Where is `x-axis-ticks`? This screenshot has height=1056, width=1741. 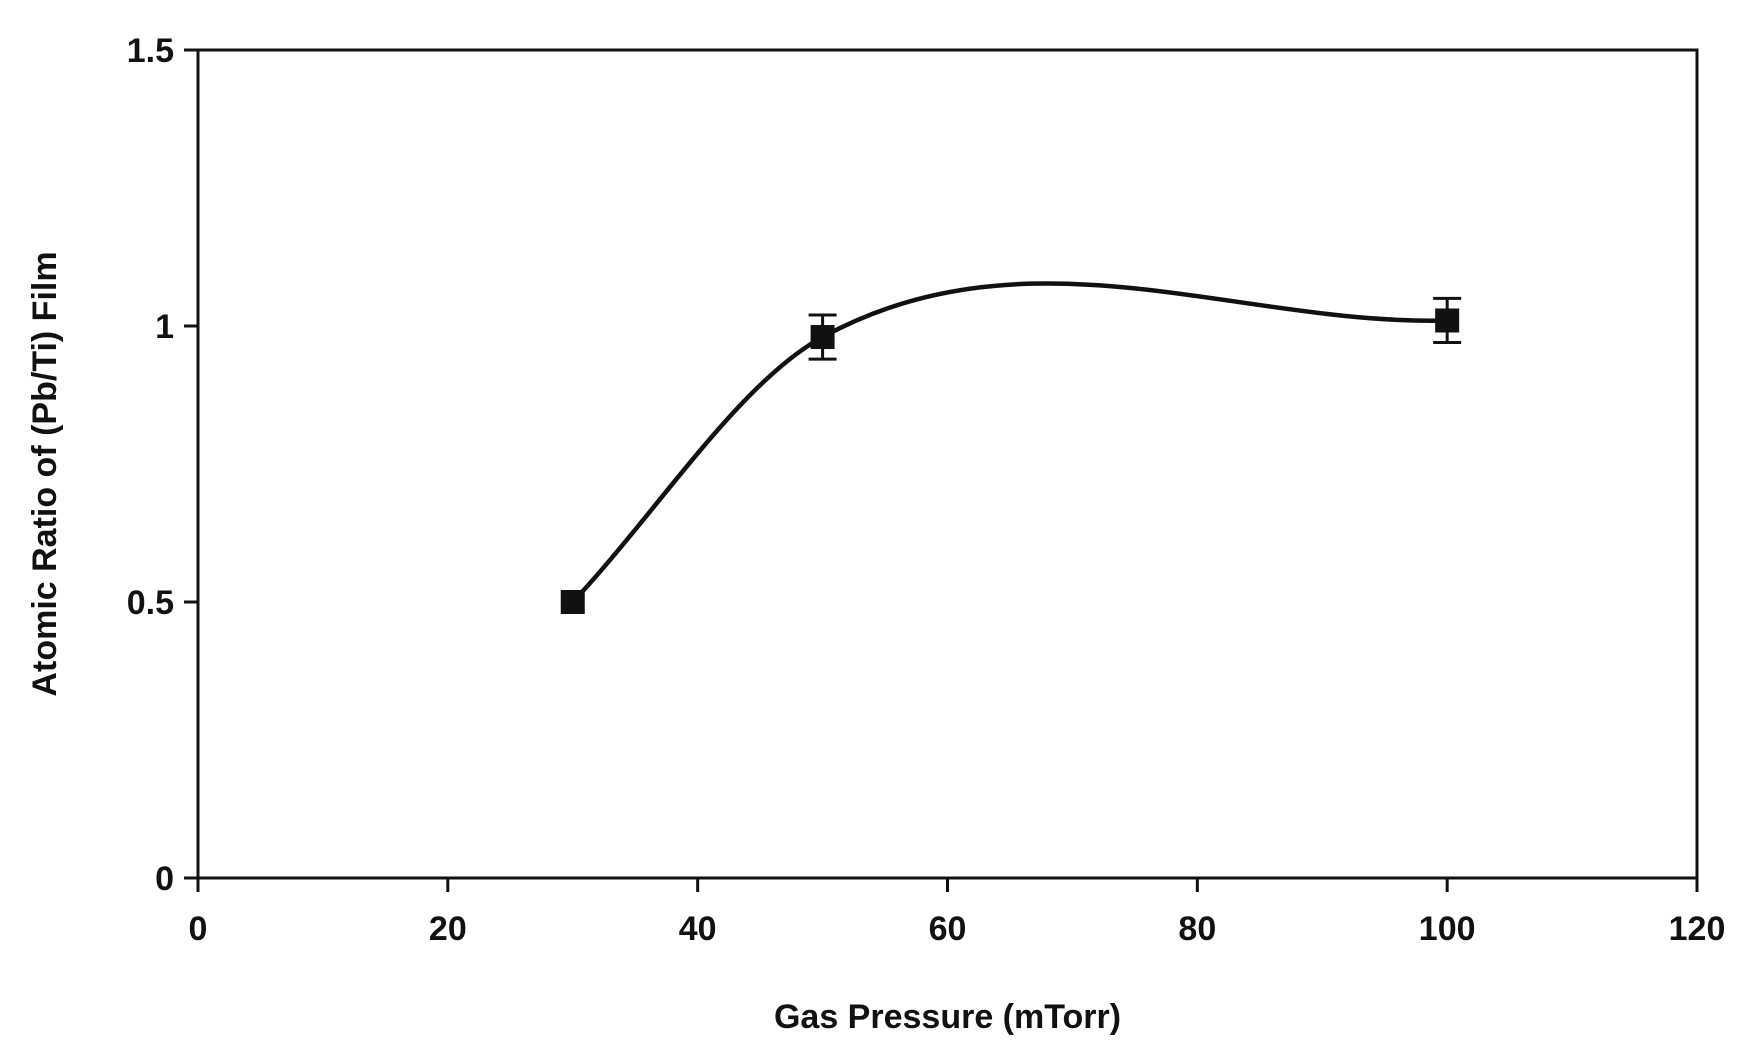 x-axis-ticks is located at coordinates (947, 885).